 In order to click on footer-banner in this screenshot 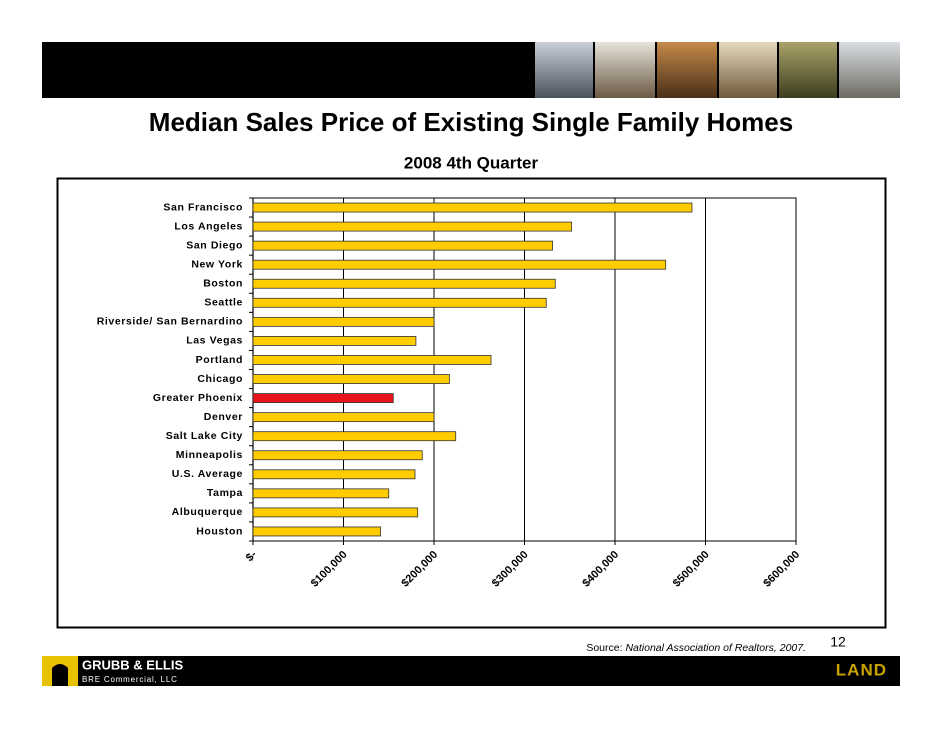, I will do `click(471, 671)`.